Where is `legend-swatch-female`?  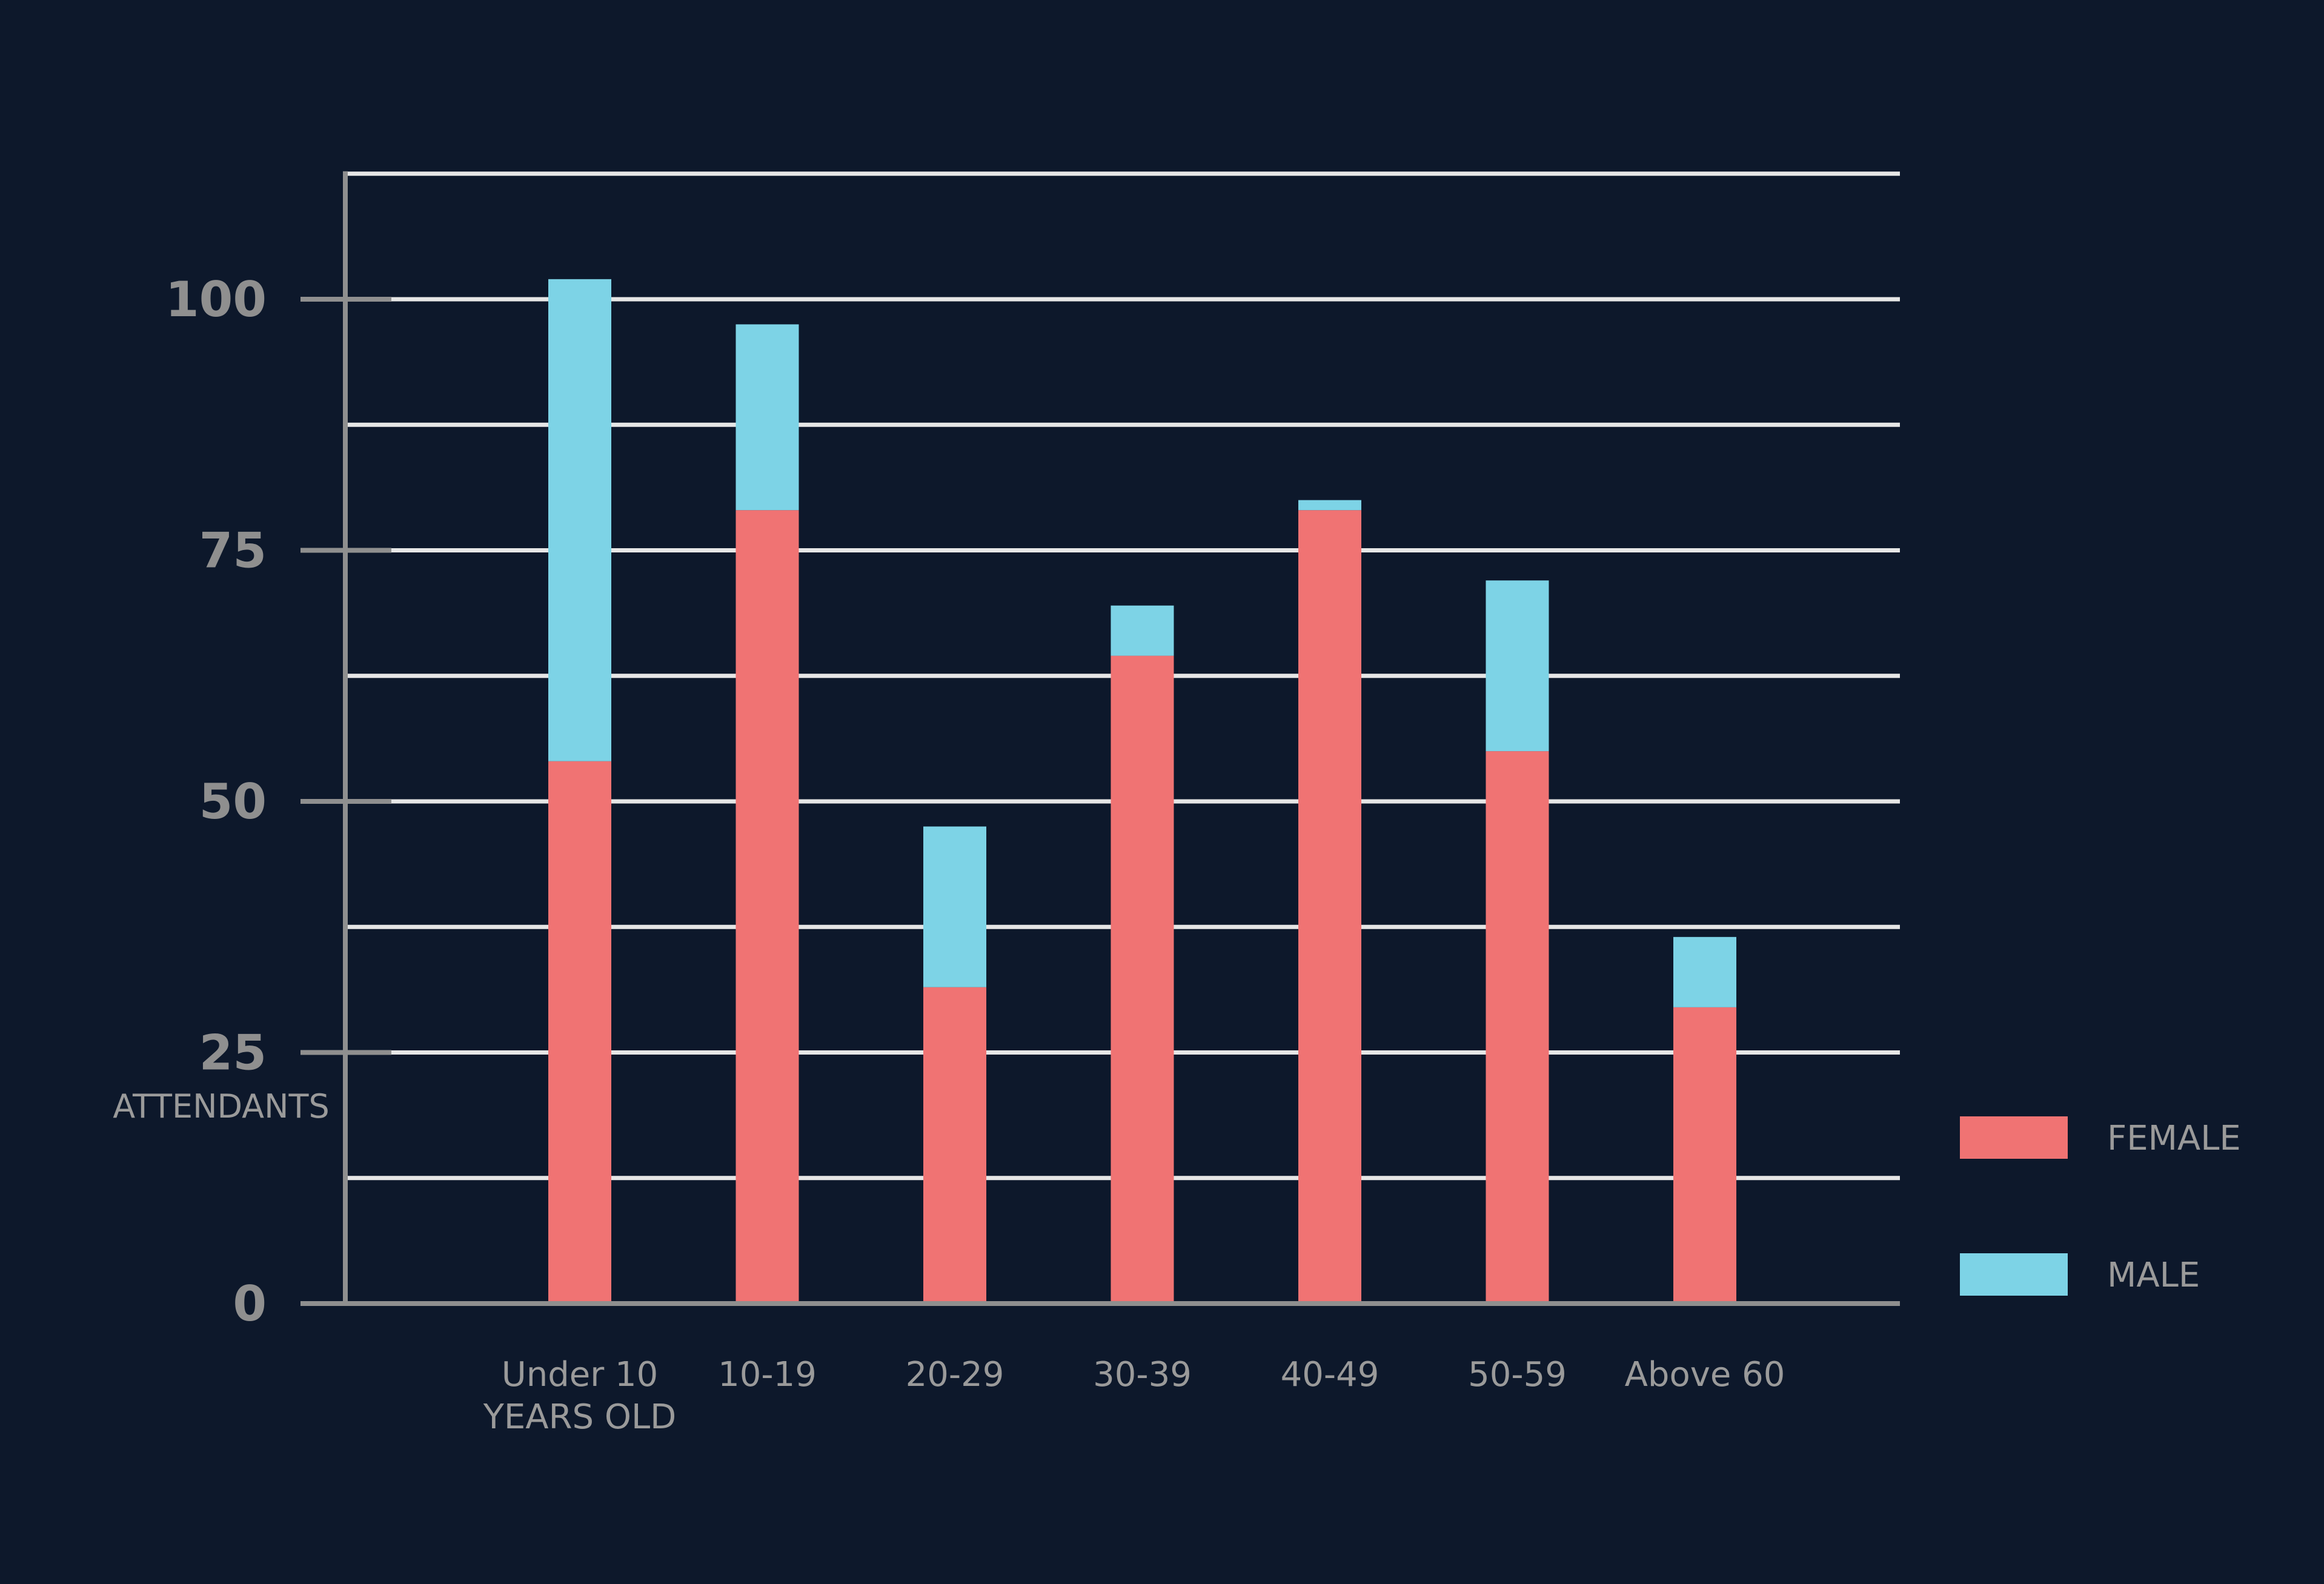
legend-swatch-female is located at coordinates (2014, 1137).